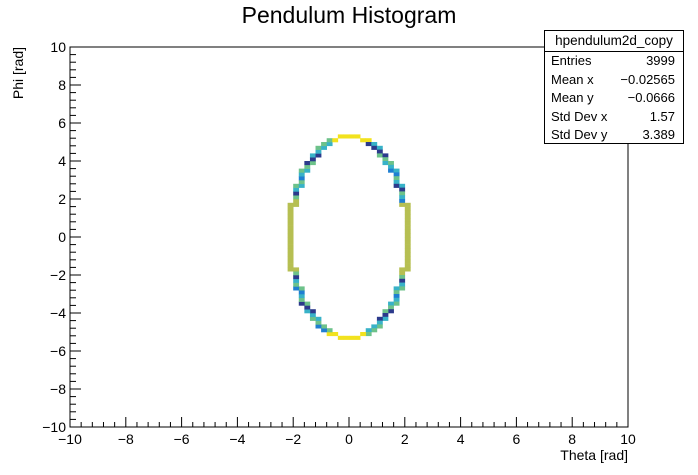 This screenshot has height=475, width=698. I want to click on x-tick-label: 8, so click(572, 439).